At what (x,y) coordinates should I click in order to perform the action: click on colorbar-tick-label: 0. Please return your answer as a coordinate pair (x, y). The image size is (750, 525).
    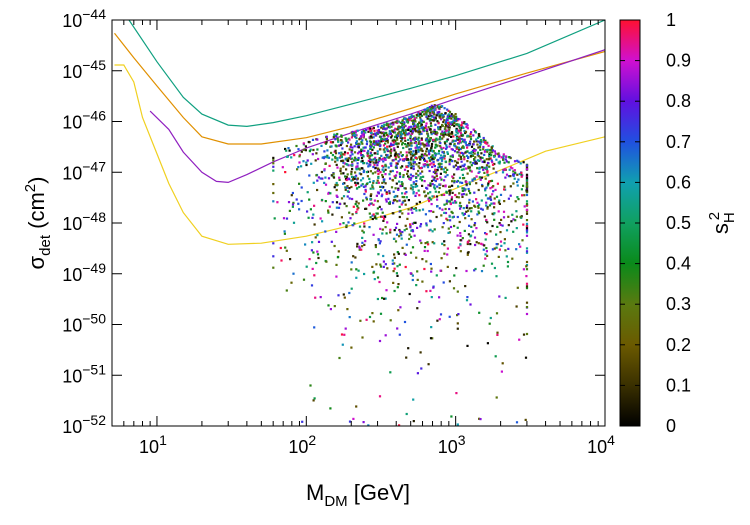
    Looking at the image, I should click on (671, 426).